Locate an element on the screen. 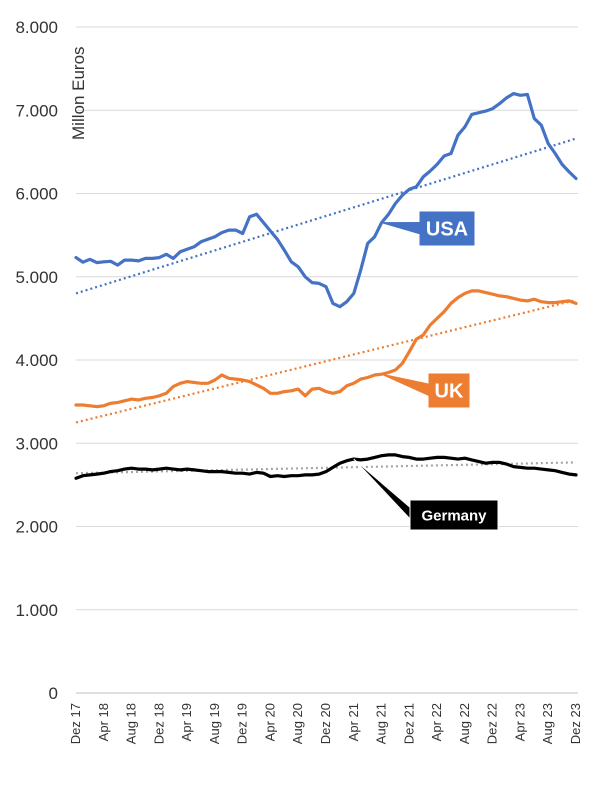 Image resolution: width=600 pixels, height=794 pixels. y-tick-label: 4.000 is located at coordinates (36, 360).